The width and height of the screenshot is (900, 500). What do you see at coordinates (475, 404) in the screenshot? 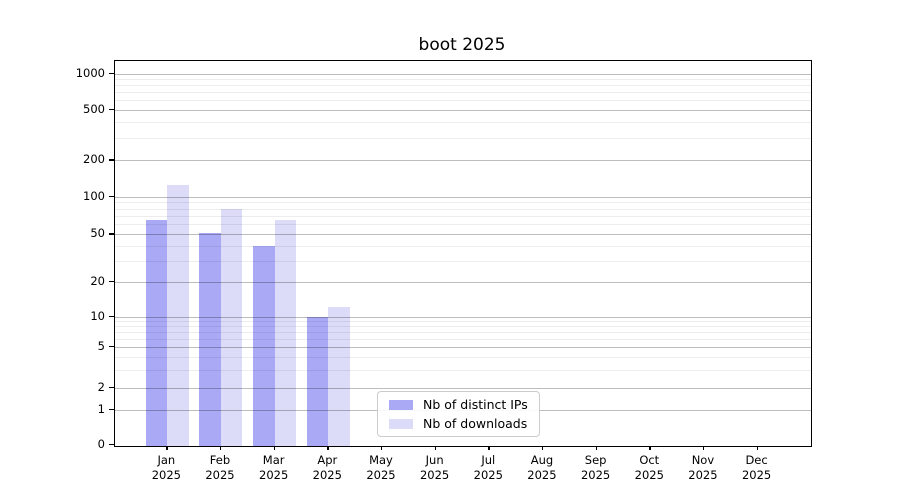
I see `legend-label-distinct-ips: Nb of distinct IPs` at bounding box center [475, 404].